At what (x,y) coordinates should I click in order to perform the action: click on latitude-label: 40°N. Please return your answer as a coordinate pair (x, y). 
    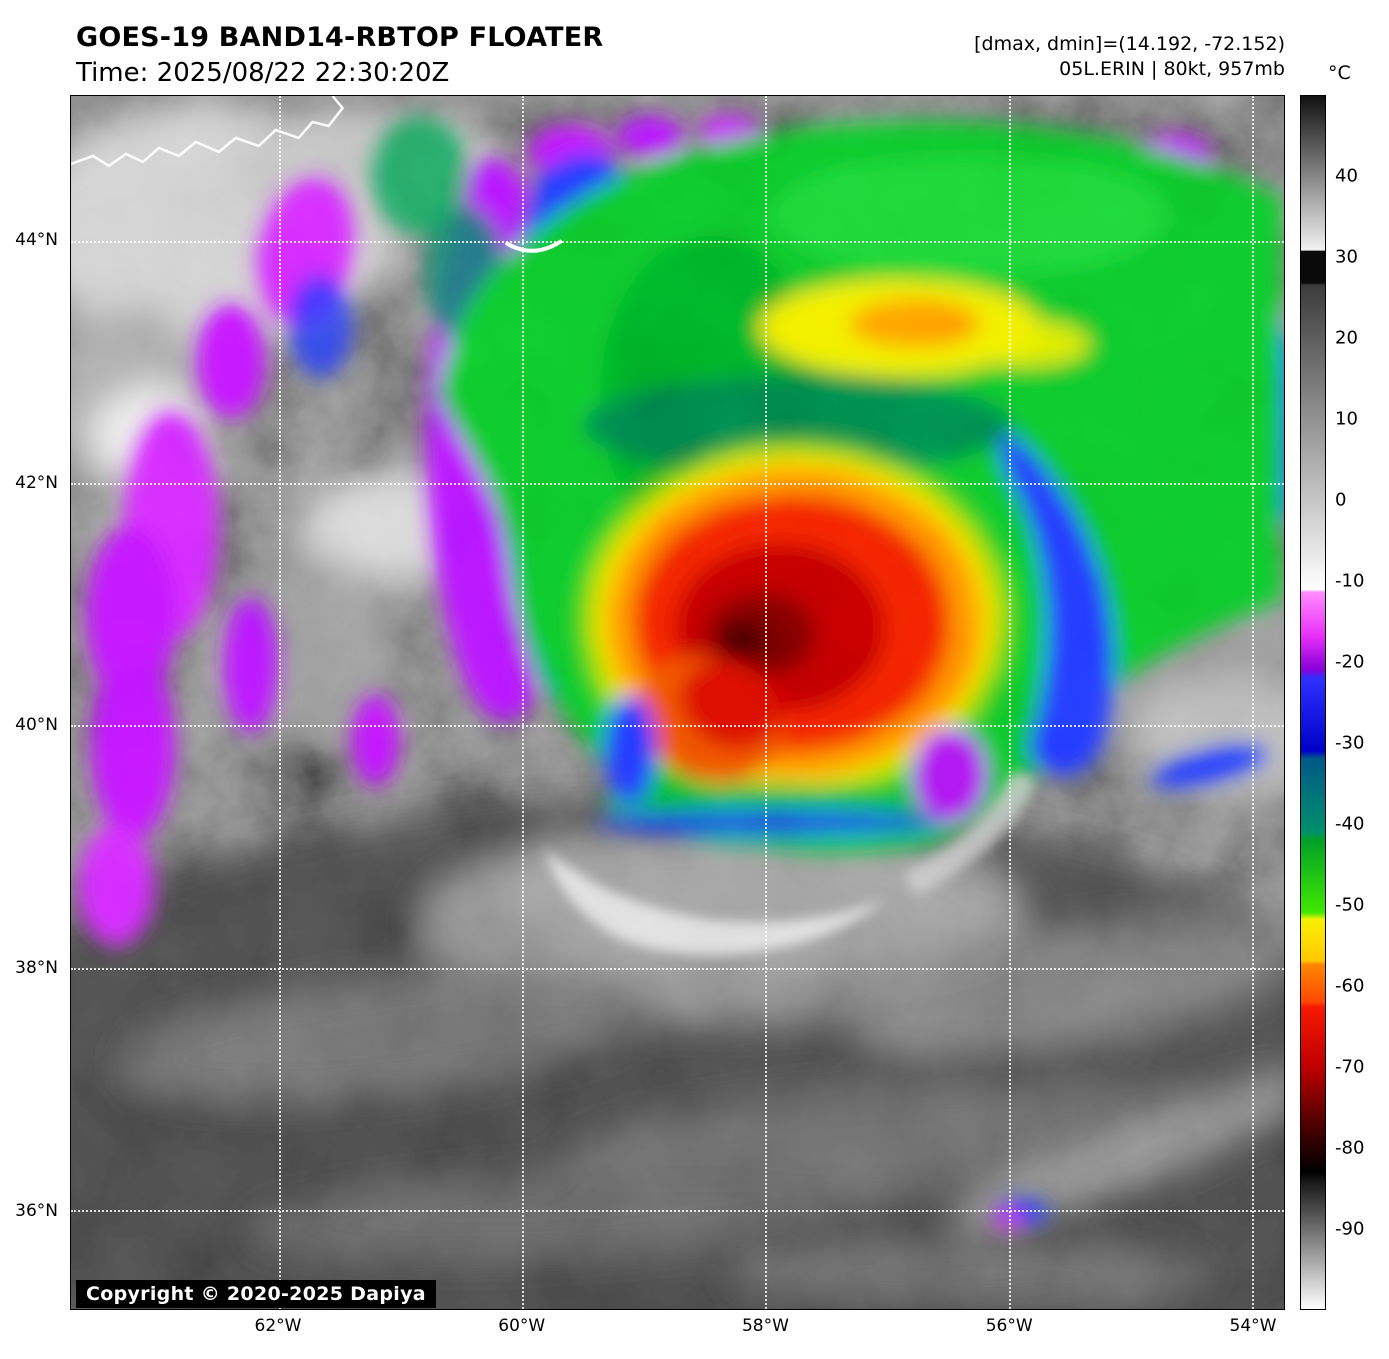
    Looking at the image, I should click on (36, 725).